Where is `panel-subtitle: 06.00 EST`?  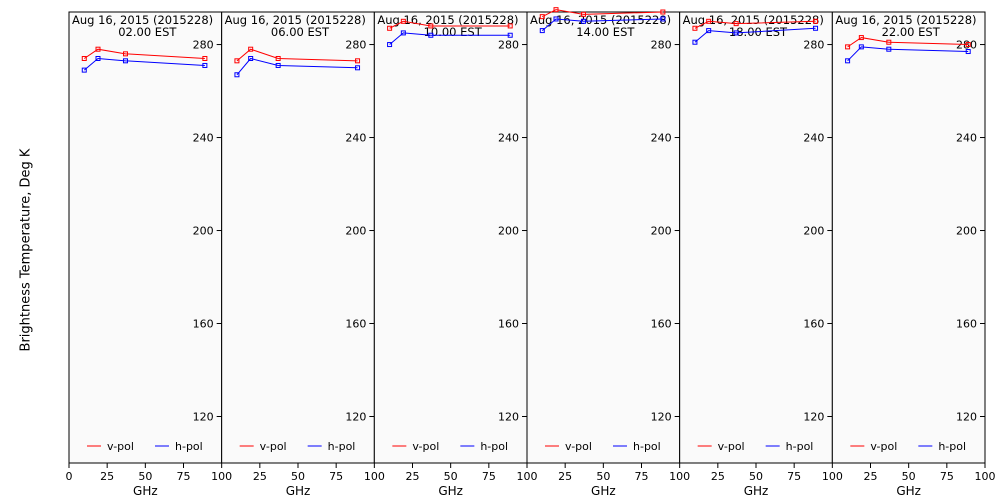 panel-subtitle: 06.00 EST is located at coordinates (300, 32).